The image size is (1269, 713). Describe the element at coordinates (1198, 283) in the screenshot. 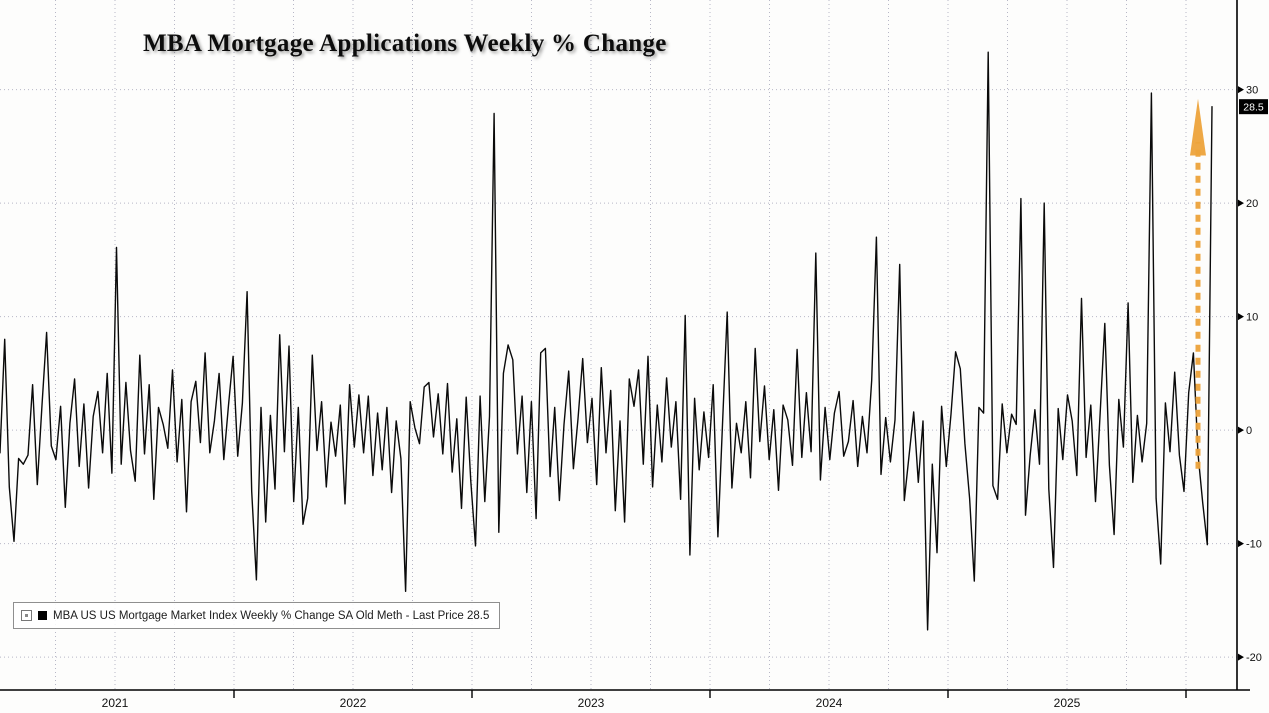

I see `trend-arrow` at that location.